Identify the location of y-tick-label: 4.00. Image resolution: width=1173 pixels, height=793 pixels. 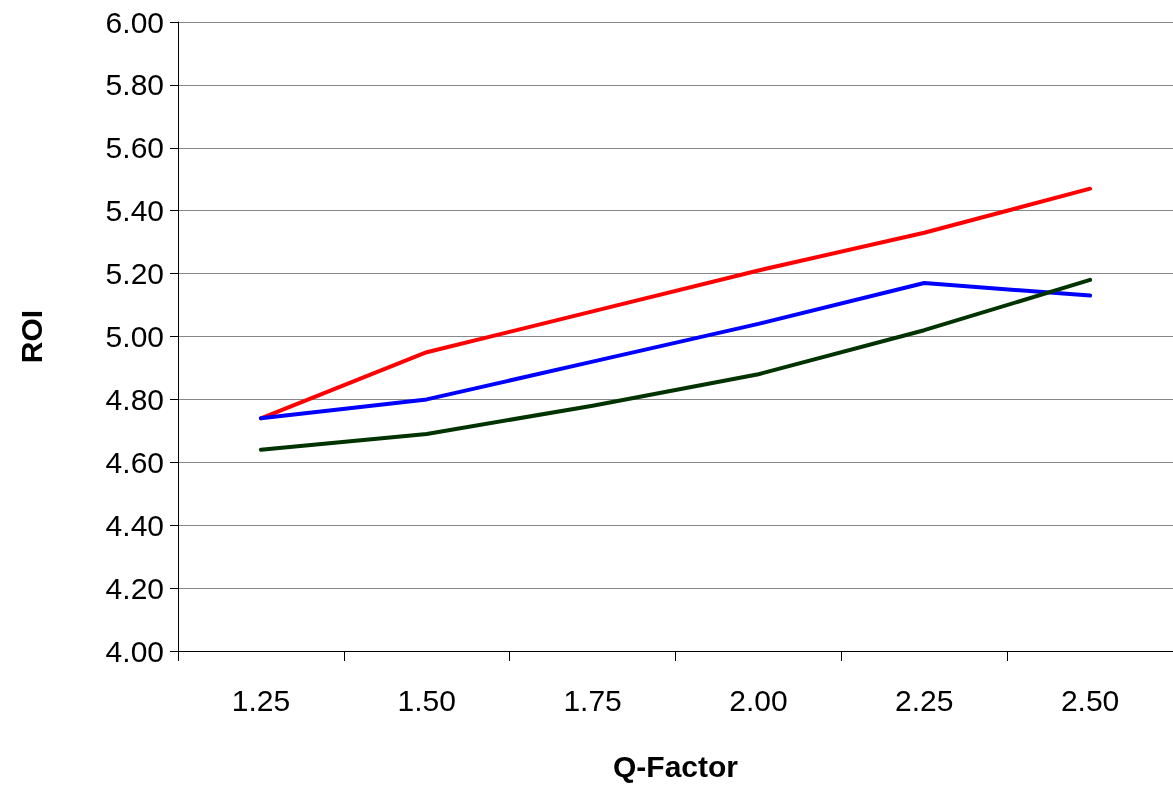
(134, 651).